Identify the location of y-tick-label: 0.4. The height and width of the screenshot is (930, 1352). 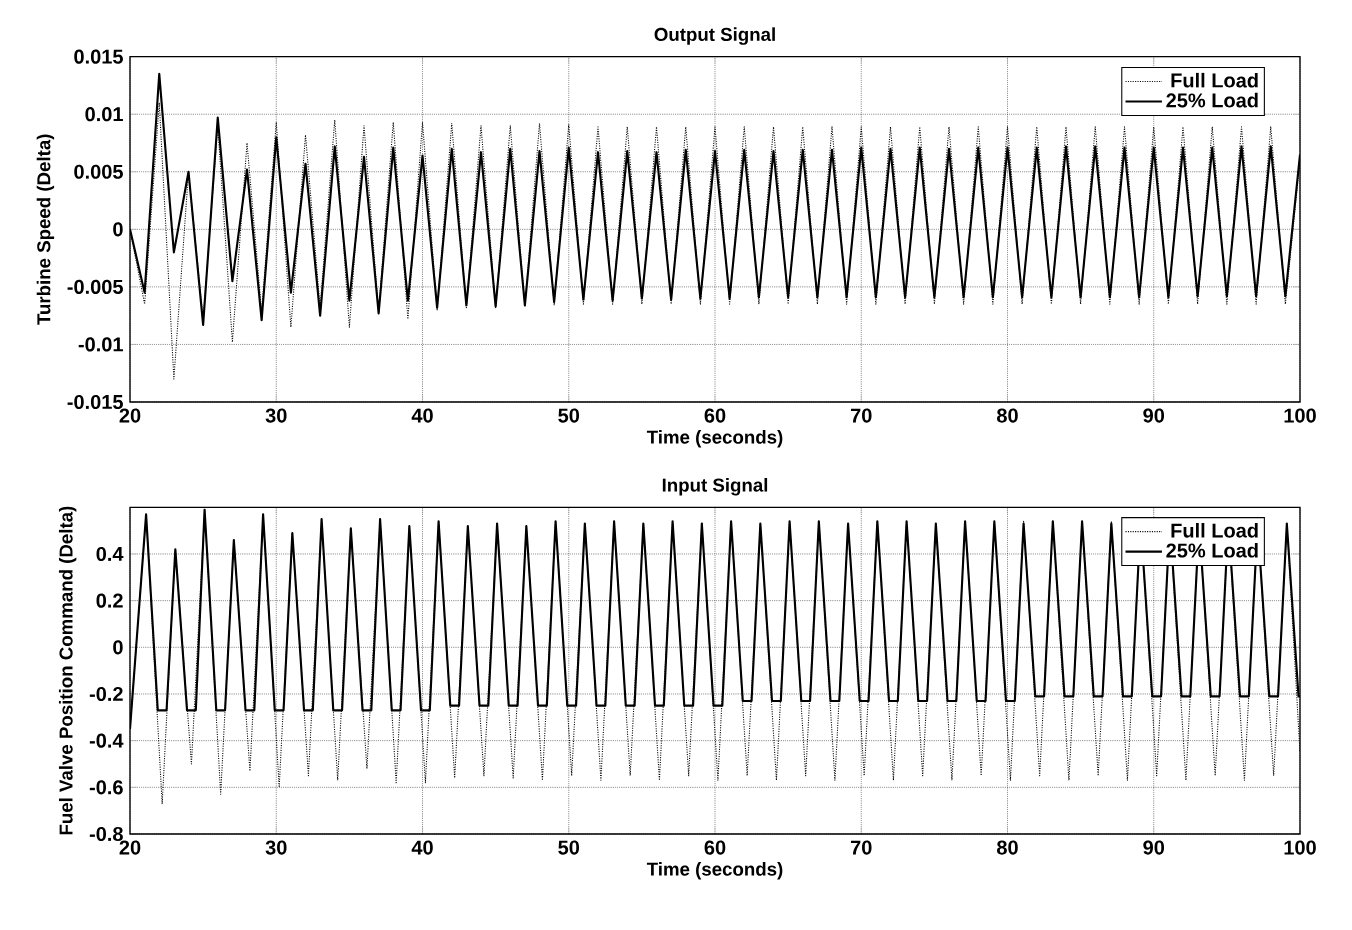
(110, 554).